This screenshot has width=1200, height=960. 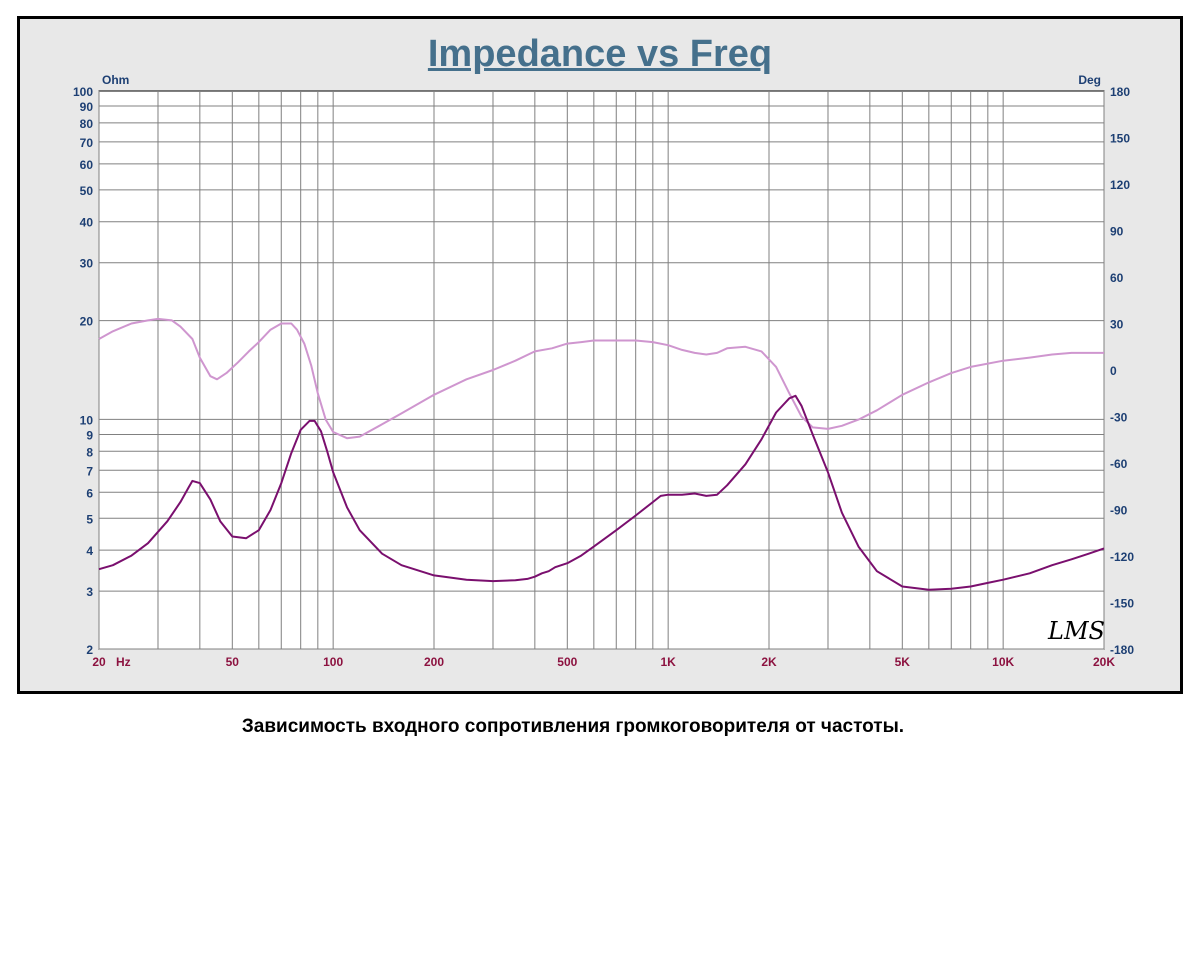 What do you see at coordinates (87, 322) in the screenshot?
I see `left-tick-label: 20` at bounding box center [87, 322].